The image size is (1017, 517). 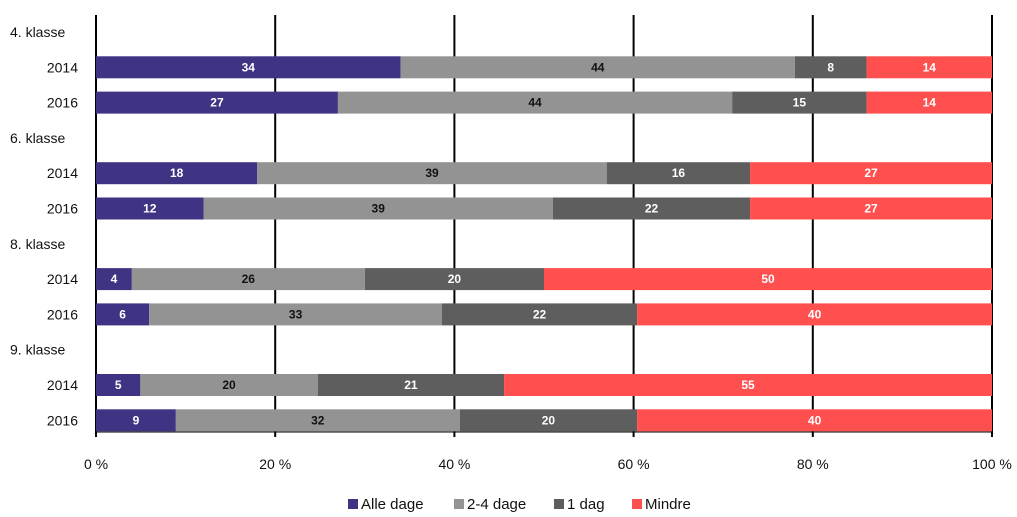 What do you see at coordinates (37, 138) in the screenshot?
I see `group-label: 6. klasse` at bounding box center [37, 138].